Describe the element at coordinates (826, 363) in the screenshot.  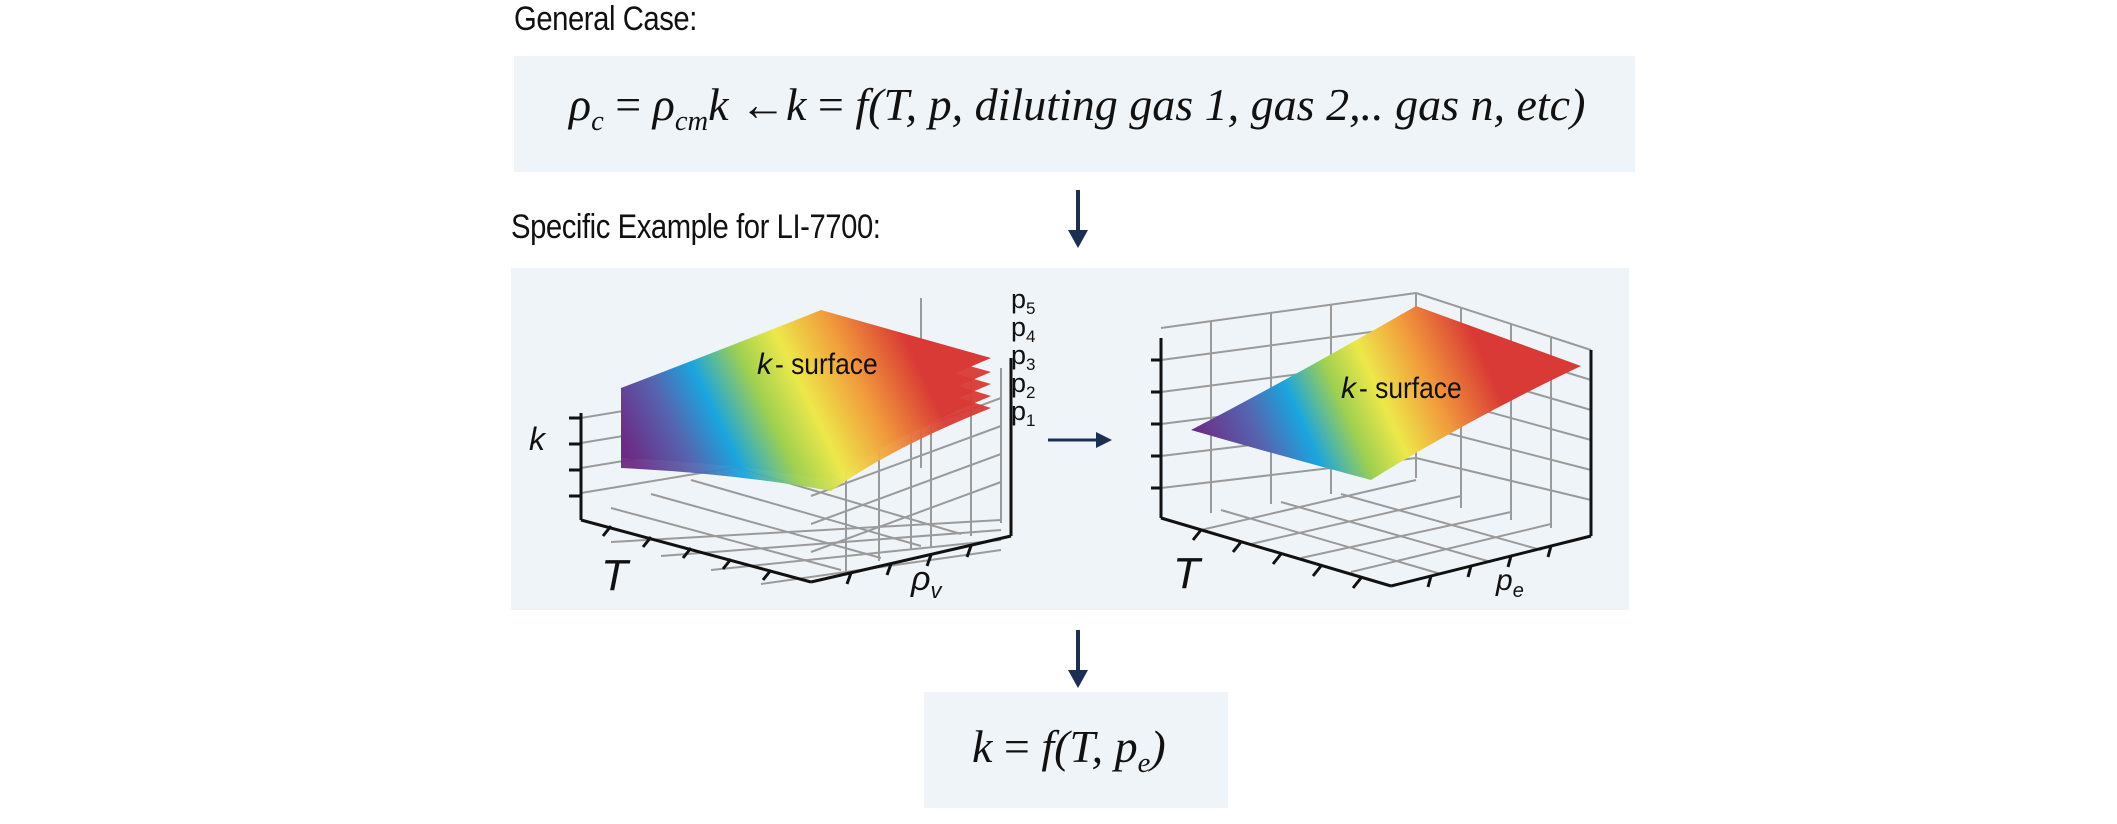
I see `left-surface-label-text: - surface` at that location.